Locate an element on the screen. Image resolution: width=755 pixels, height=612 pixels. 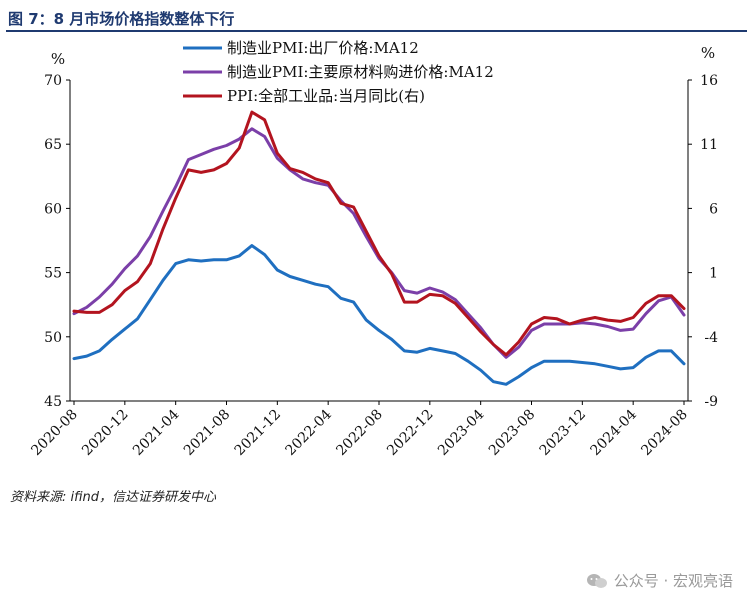
y-right-tick-label: -4 is located at coordinates (711, 338).